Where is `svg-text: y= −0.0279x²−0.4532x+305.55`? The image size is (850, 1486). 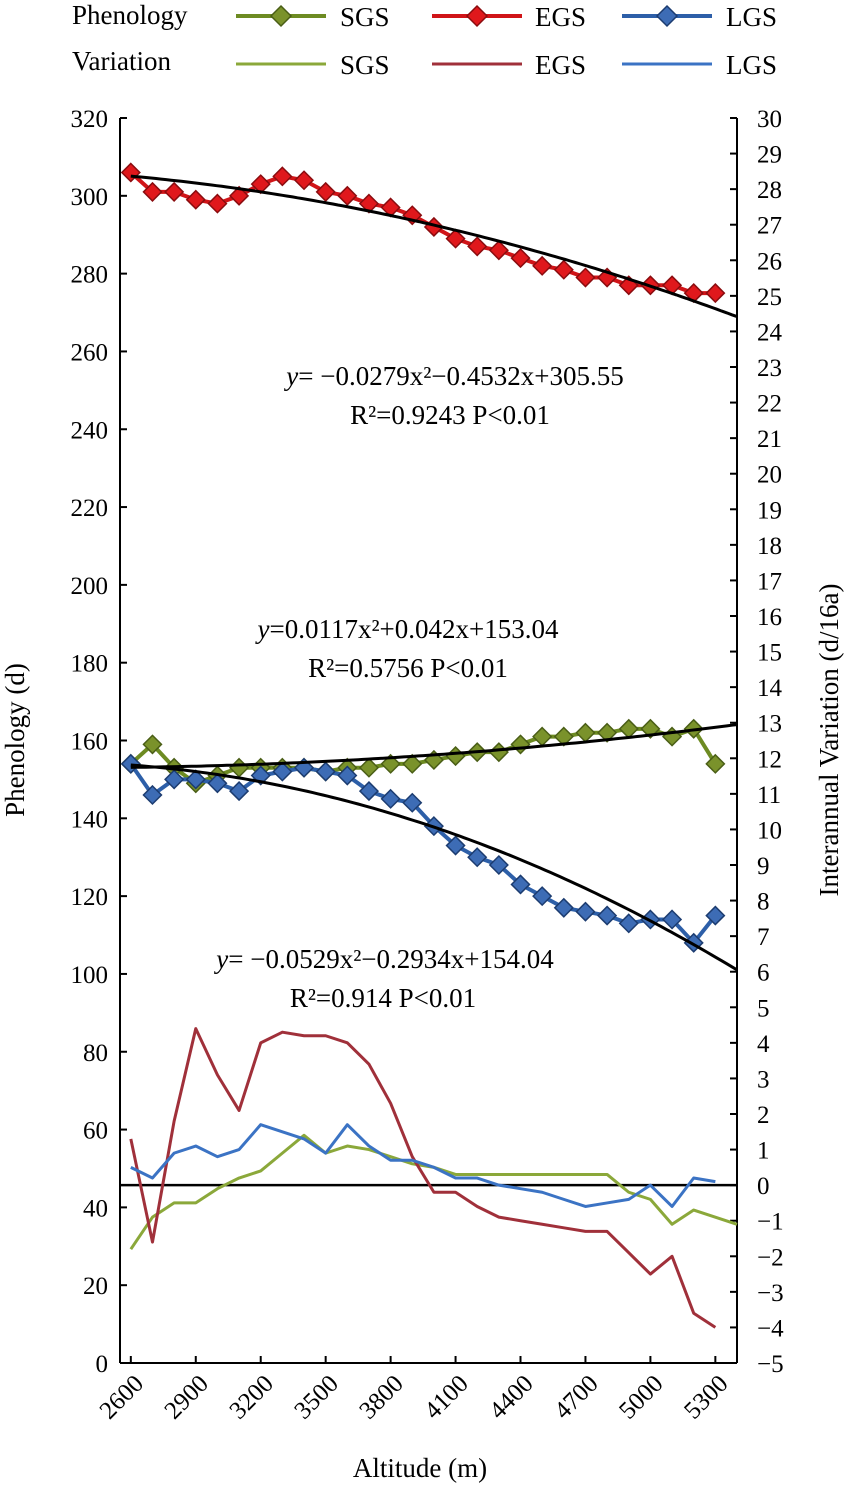 svg-text: y= −0.0279x²−0.4532x+305.55 is located at coordinates (453, 376).